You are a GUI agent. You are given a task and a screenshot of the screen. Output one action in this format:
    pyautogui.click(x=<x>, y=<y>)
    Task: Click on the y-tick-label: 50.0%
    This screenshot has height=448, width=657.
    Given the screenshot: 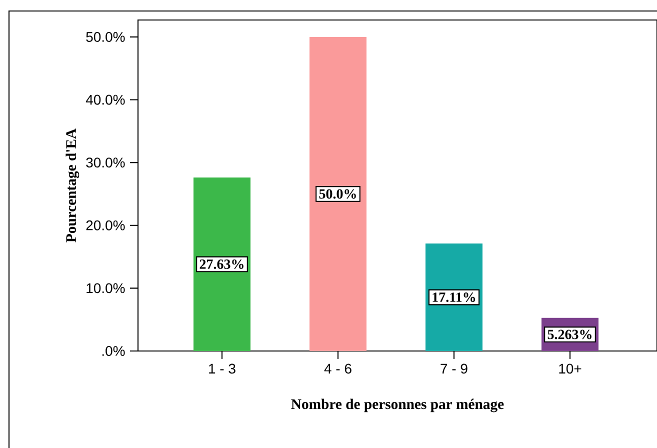 What is the action you would take?
    pyautogui.click(x=105, y=37)
    